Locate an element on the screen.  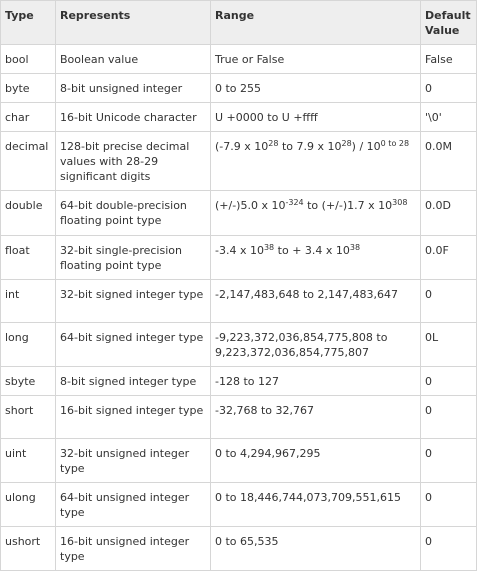
range-text: to + 3.4 x 10 is located at coordinates (312, 250).